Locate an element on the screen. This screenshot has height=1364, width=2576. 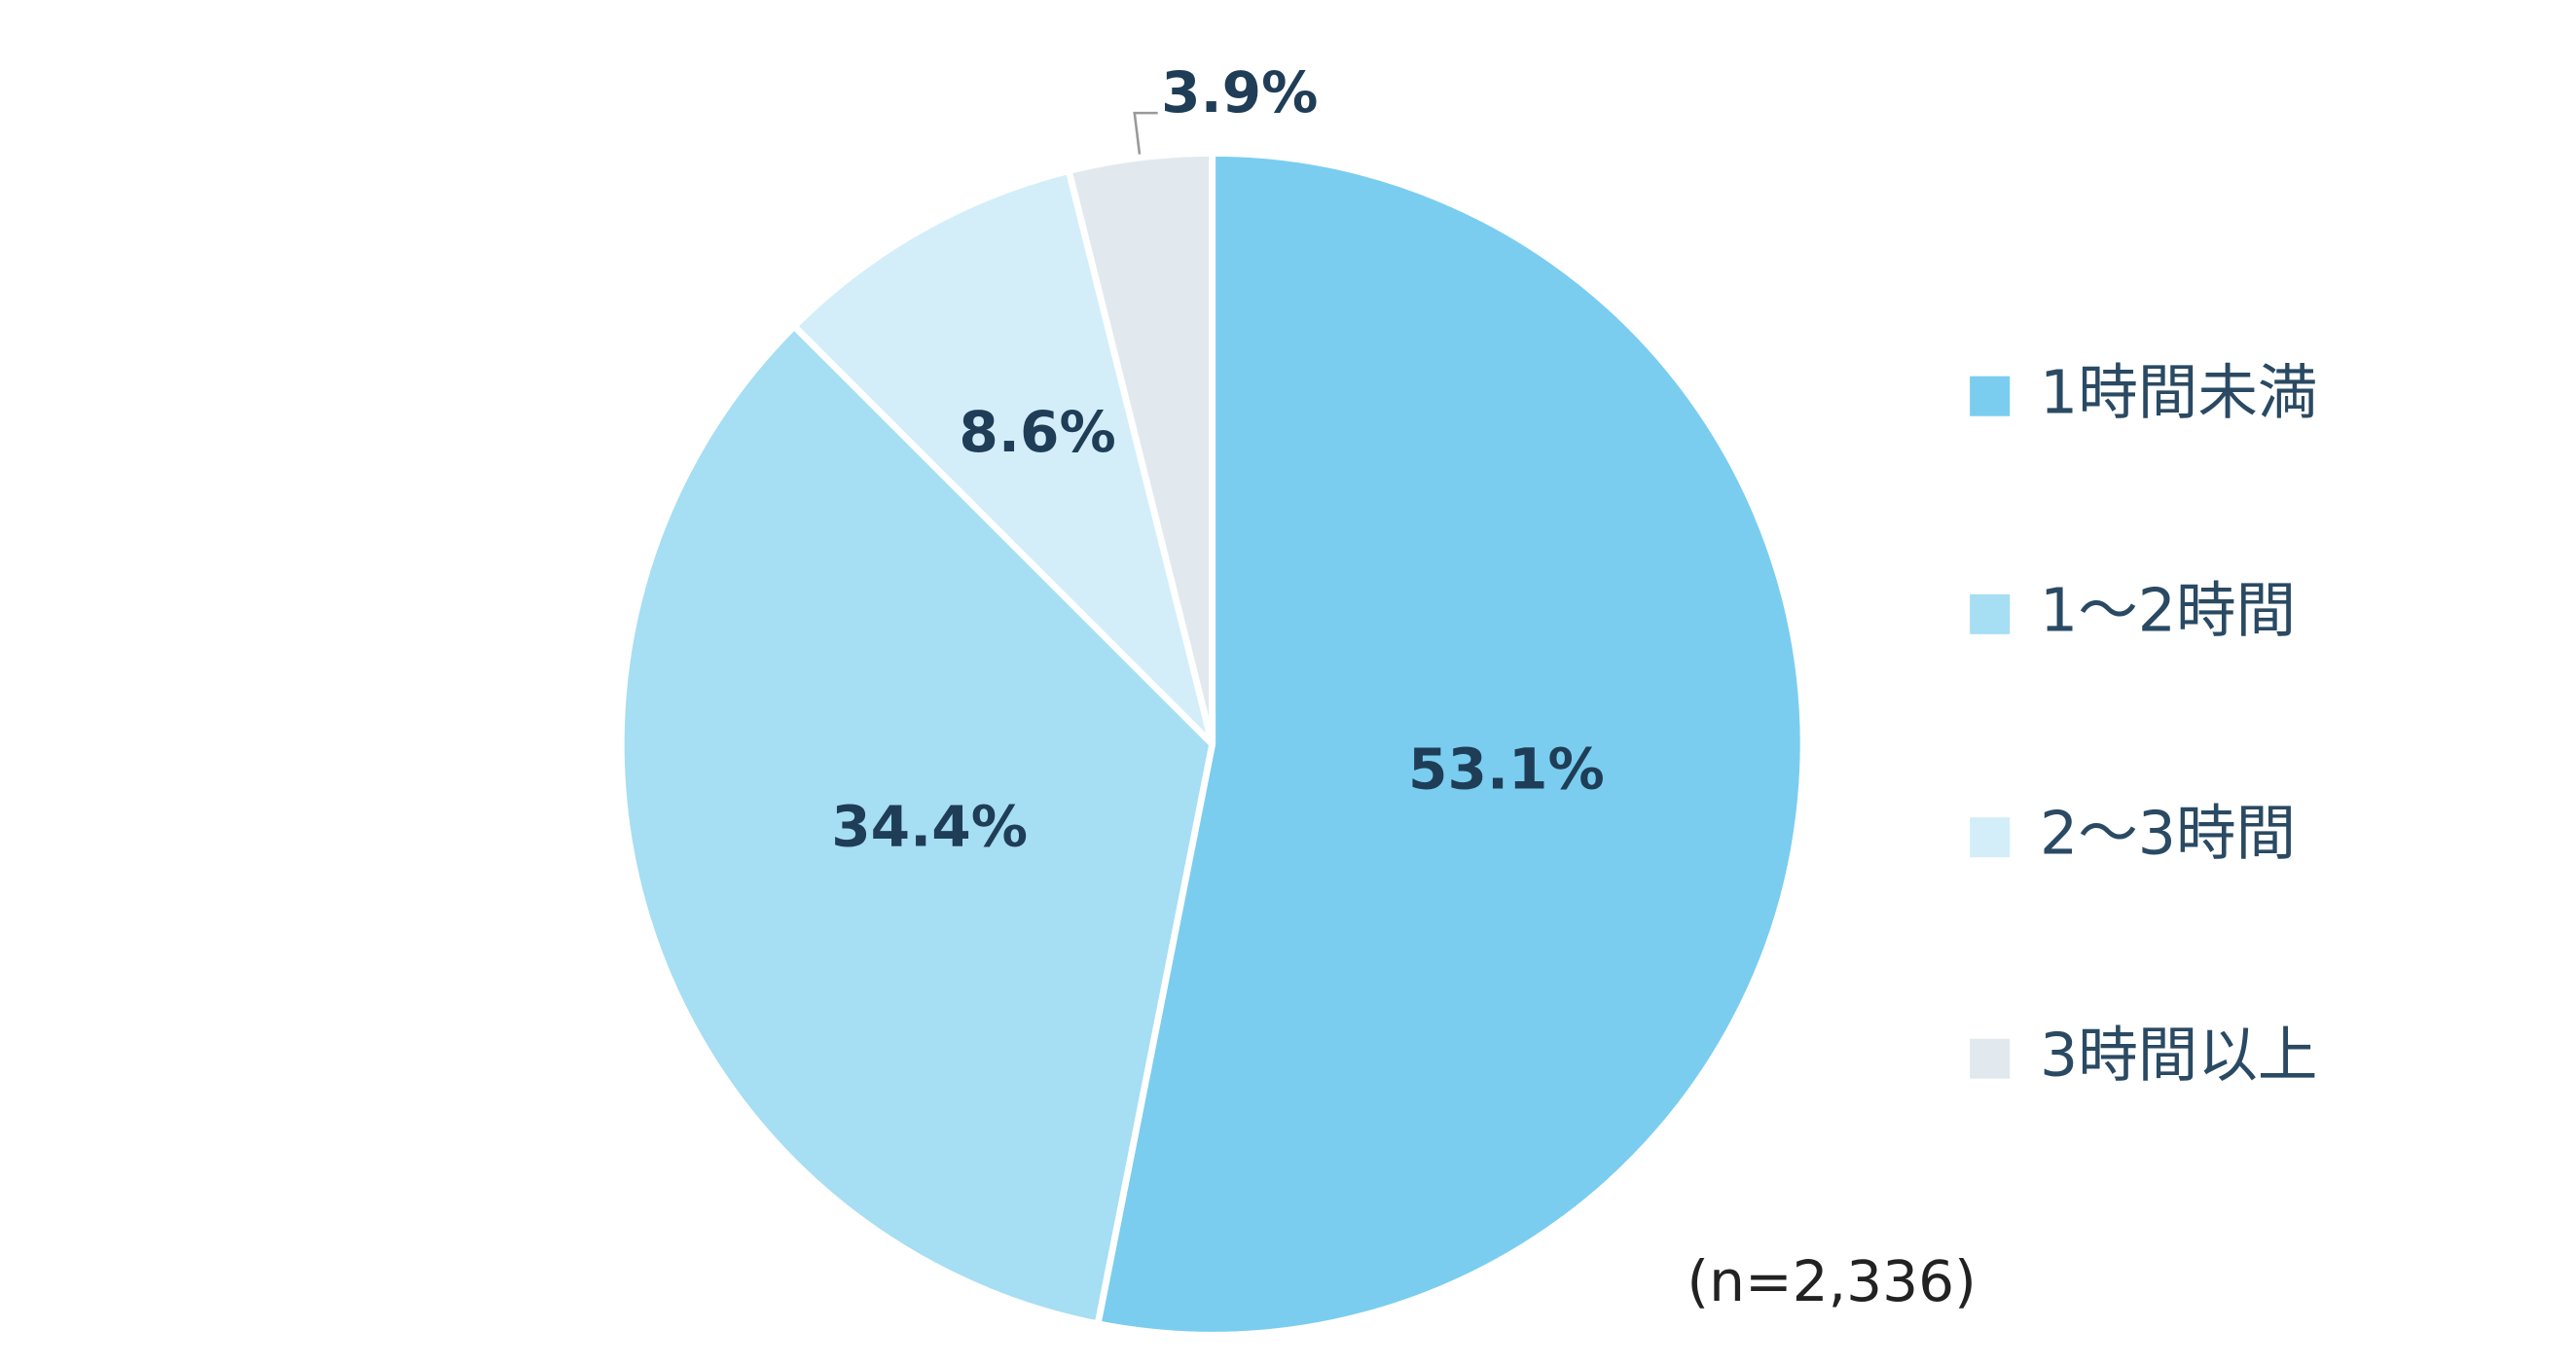
data-label: 53.1% is located at coordinates (1506, 769).